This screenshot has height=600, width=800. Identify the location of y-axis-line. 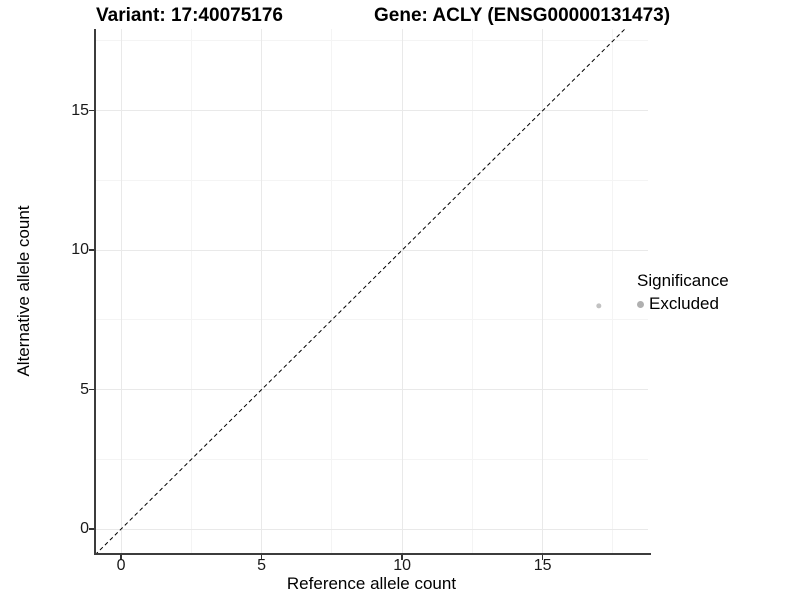
(94, 292).